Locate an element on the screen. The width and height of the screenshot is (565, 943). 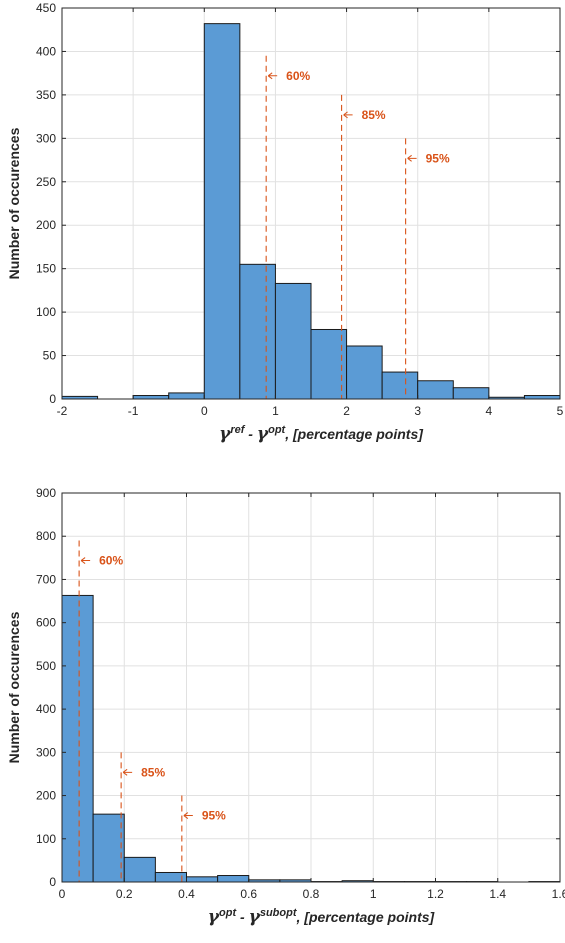
x-tick-label: 1.6 is located at coordinates (558, 894).